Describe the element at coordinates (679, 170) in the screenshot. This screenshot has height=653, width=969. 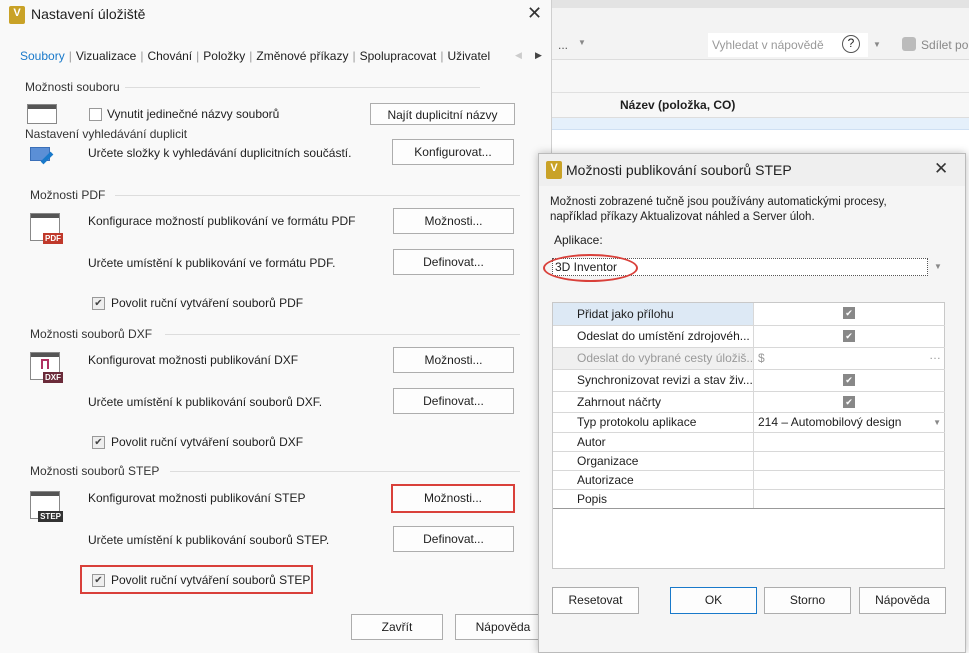
I see `dialog-title: Možnosti publikování souborů STEP` at that location.